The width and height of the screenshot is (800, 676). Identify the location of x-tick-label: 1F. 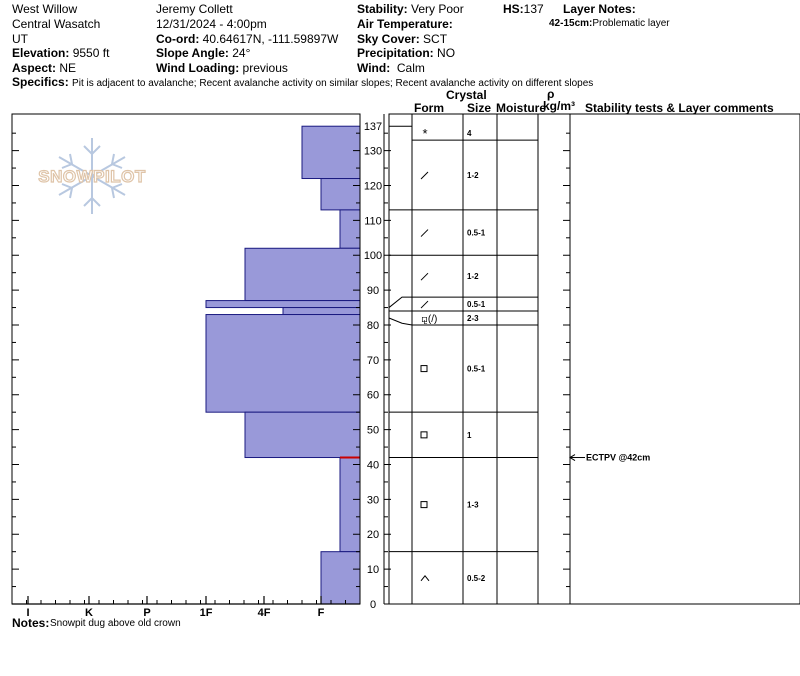
(206, 613).